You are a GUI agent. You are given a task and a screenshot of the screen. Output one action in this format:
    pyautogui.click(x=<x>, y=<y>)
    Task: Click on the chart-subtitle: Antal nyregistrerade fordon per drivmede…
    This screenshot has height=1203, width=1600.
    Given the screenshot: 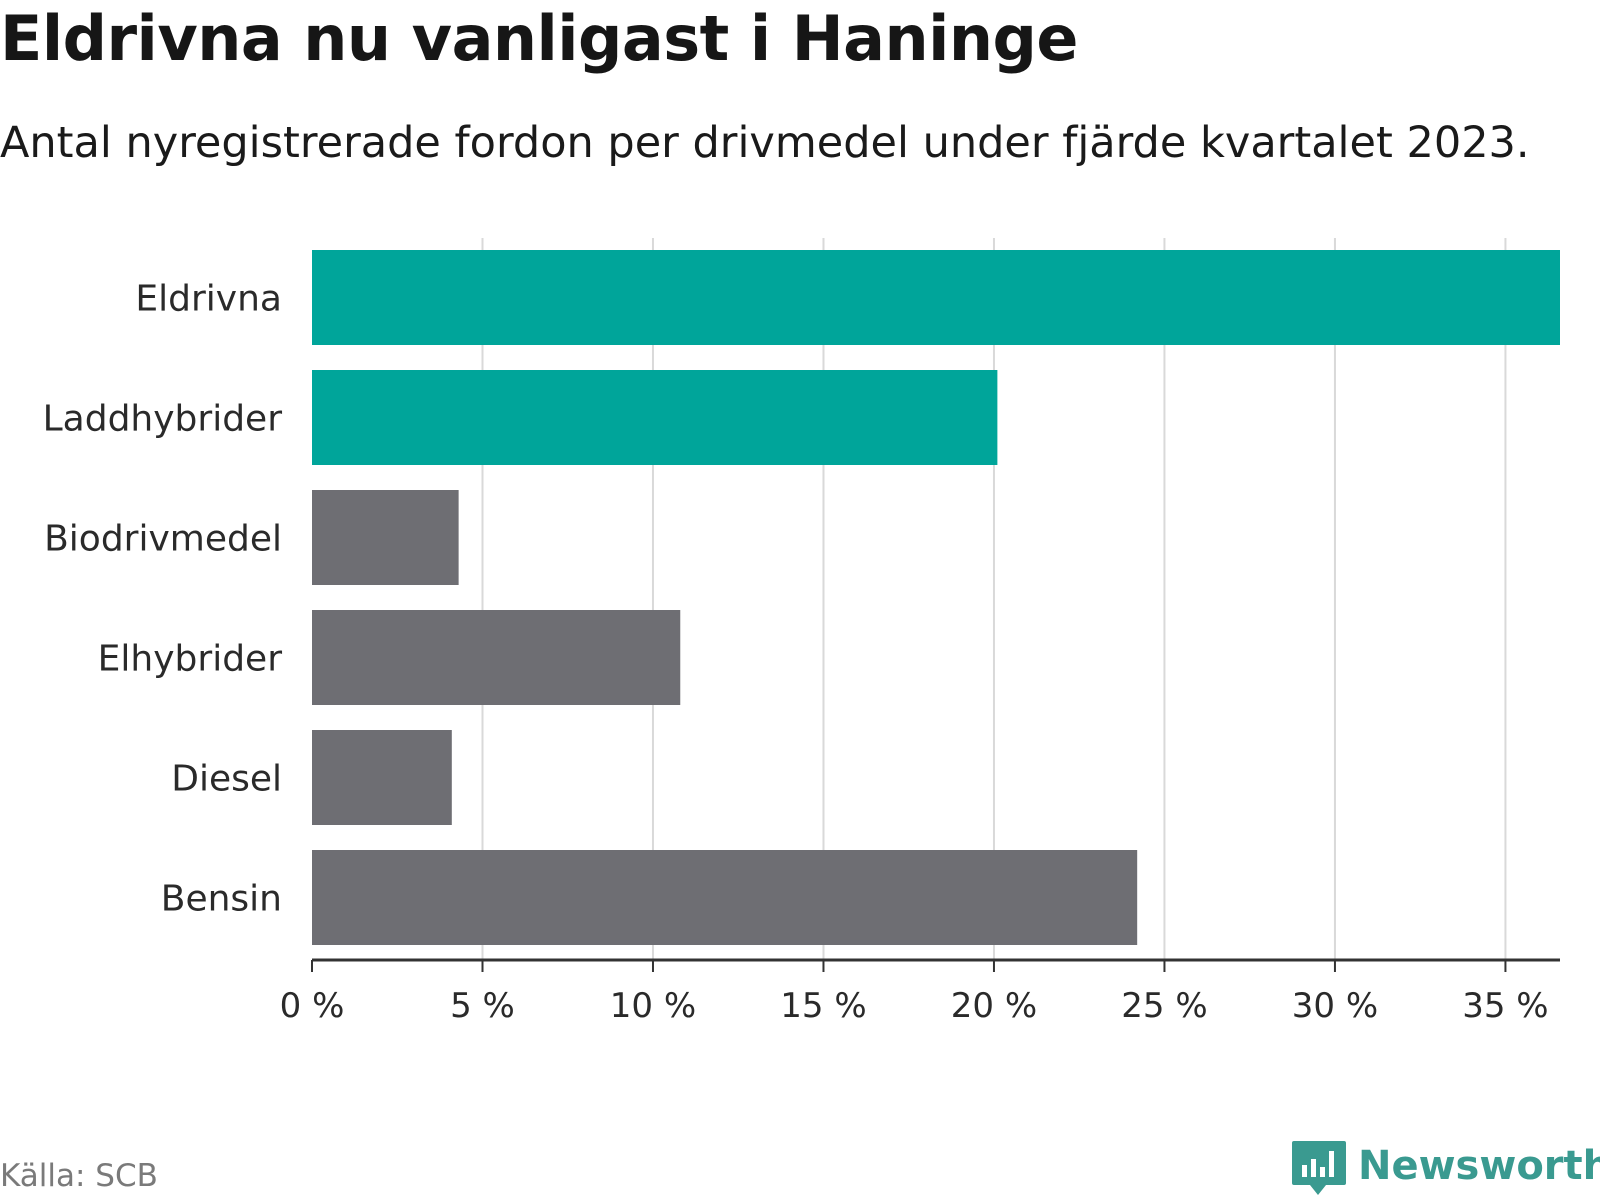 What is the action you would take?
    pyautogui.click(x=765, y=143)
    